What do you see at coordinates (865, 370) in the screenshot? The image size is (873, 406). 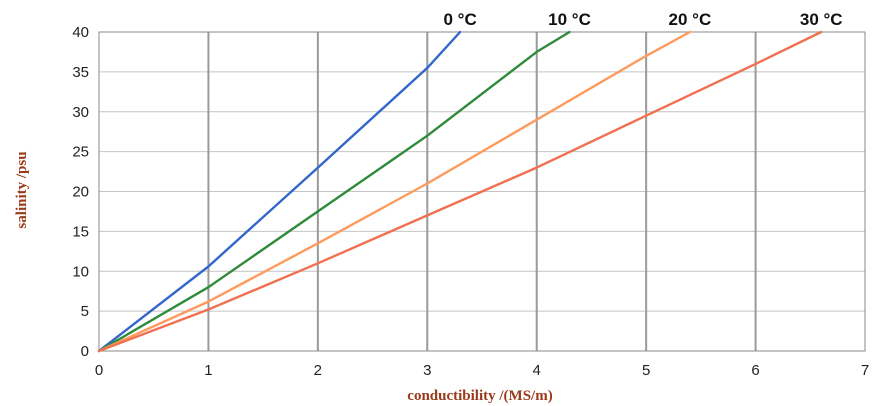 I see `x-tick-label: 7` at bounding box center [865, 370].